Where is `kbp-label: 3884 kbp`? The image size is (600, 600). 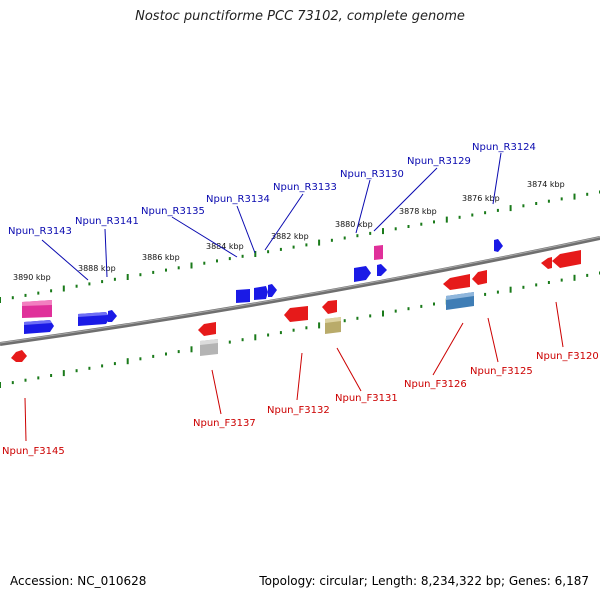
kbp-label: 3884 kbp is located at coordinates (225, 246).